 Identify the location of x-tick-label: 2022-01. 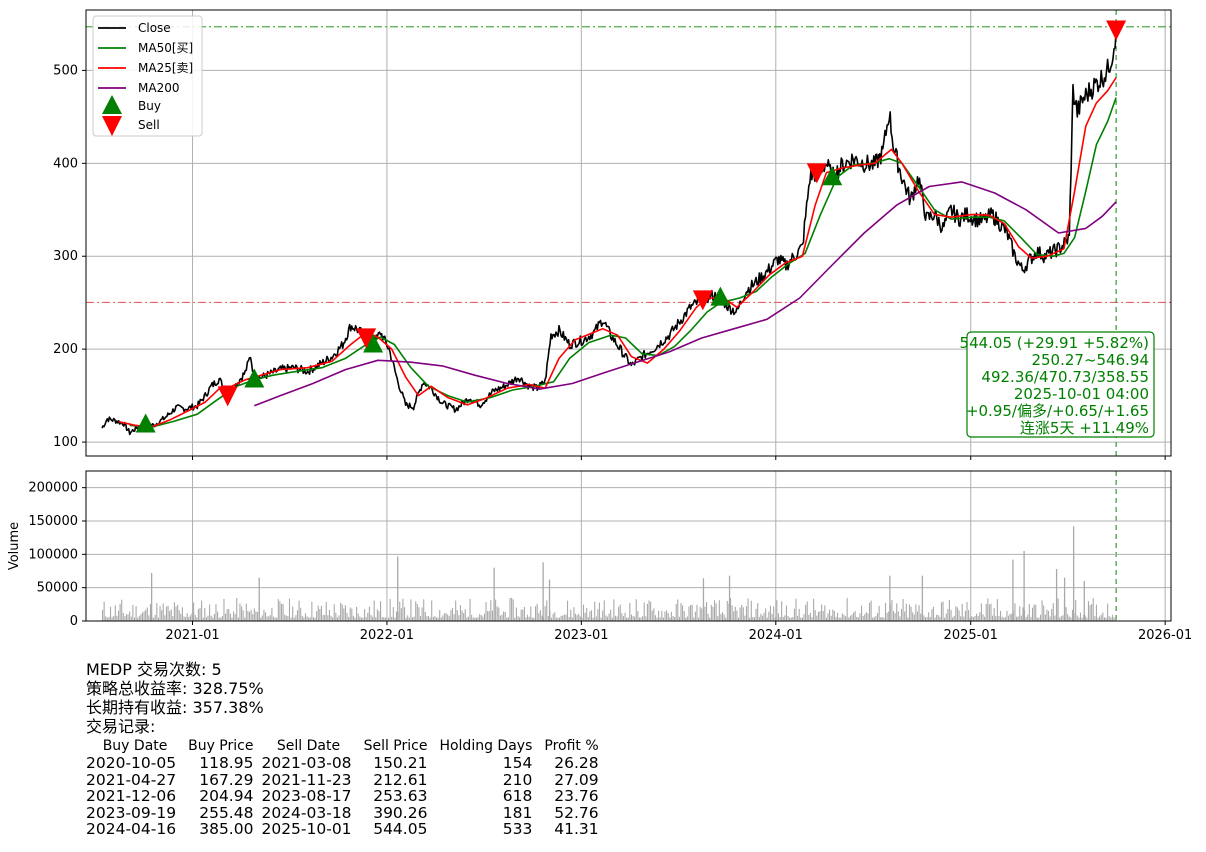
(387, 635).